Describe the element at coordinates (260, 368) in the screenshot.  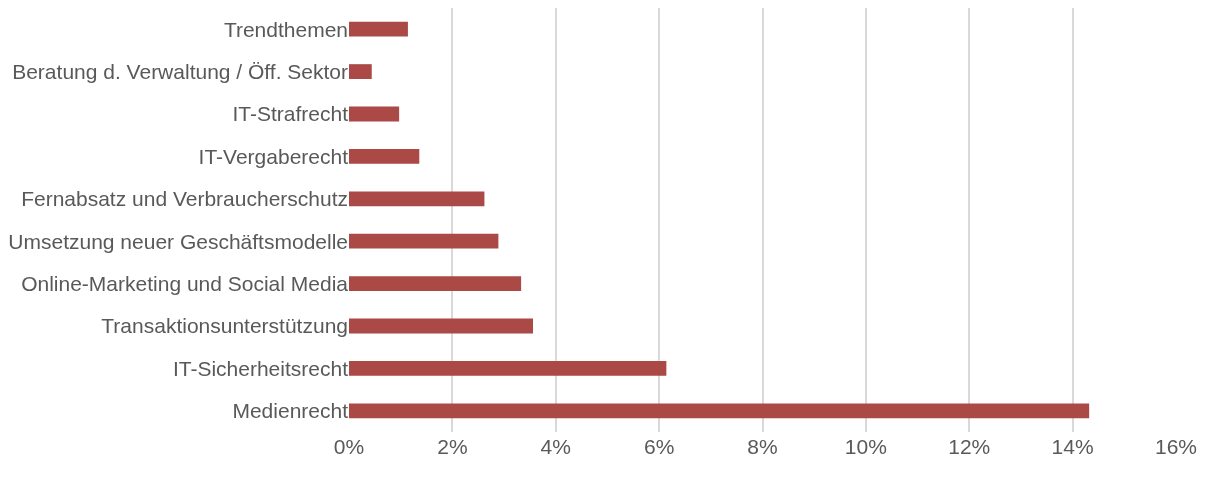
I see `y-tick-label: IT-Sicherheitsrecht` at that location.